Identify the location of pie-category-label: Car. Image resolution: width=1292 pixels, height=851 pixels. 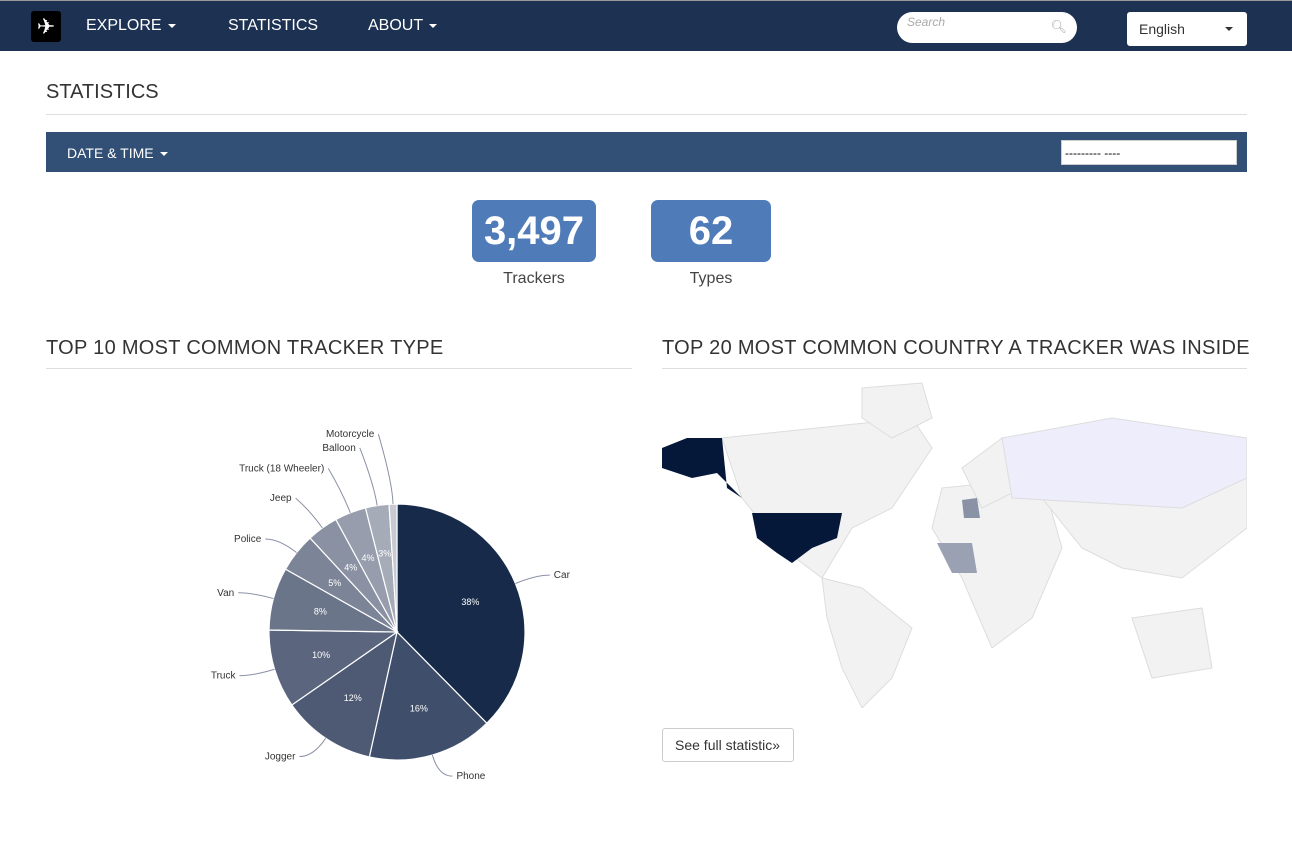
(562, 575).